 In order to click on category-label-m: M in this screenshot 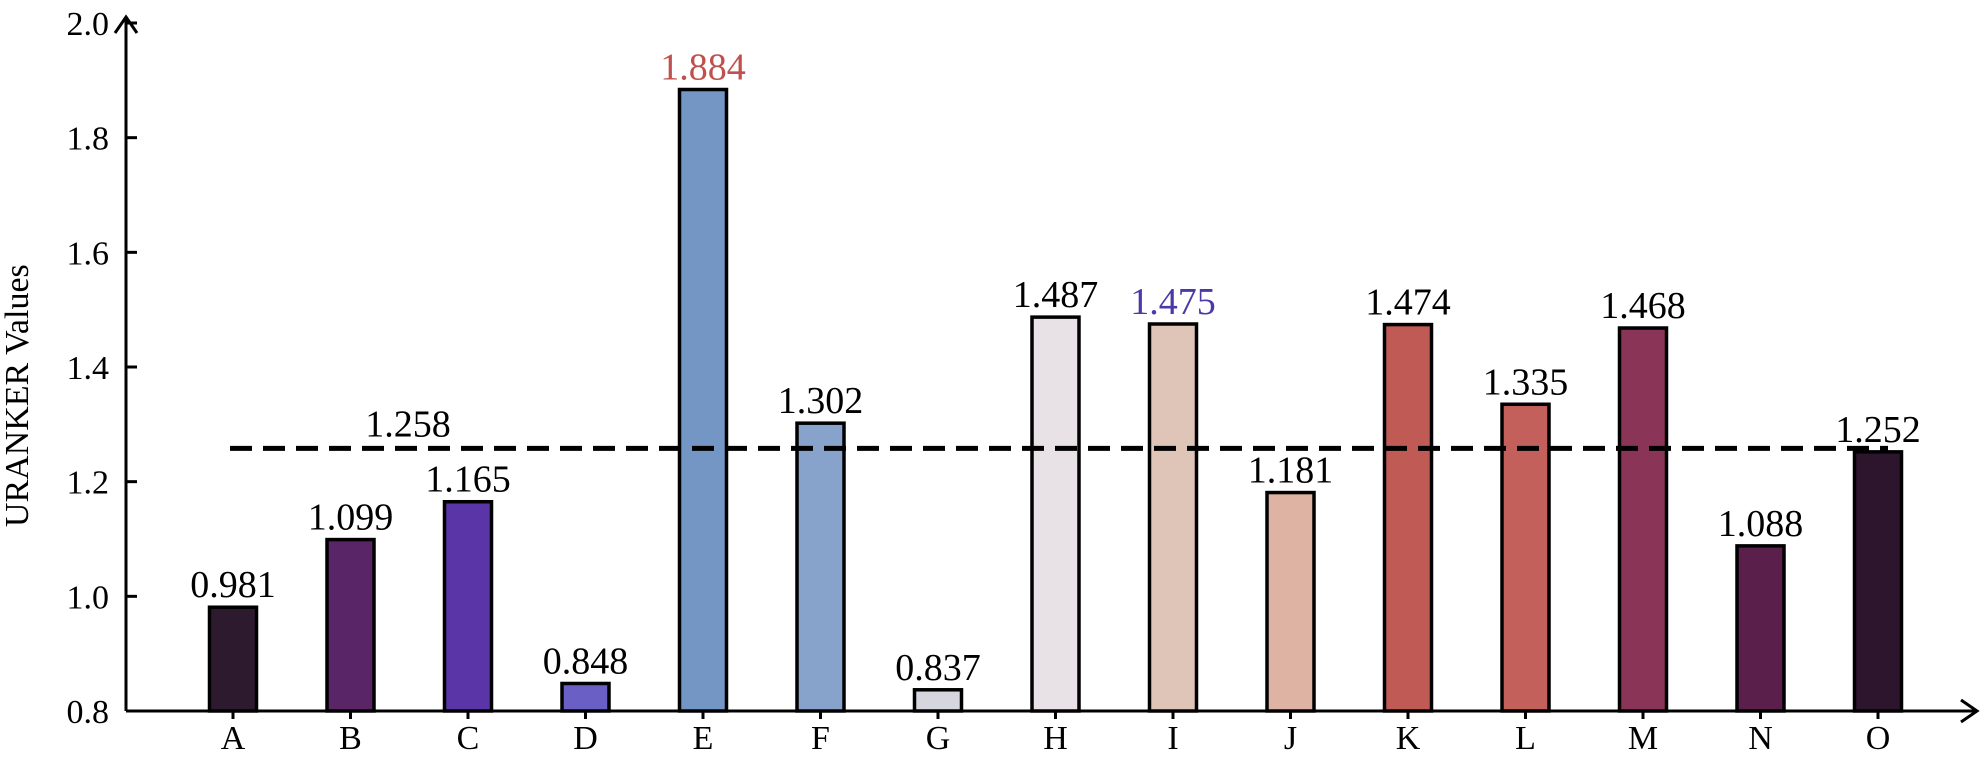, I will do `click(1643, 738)`.